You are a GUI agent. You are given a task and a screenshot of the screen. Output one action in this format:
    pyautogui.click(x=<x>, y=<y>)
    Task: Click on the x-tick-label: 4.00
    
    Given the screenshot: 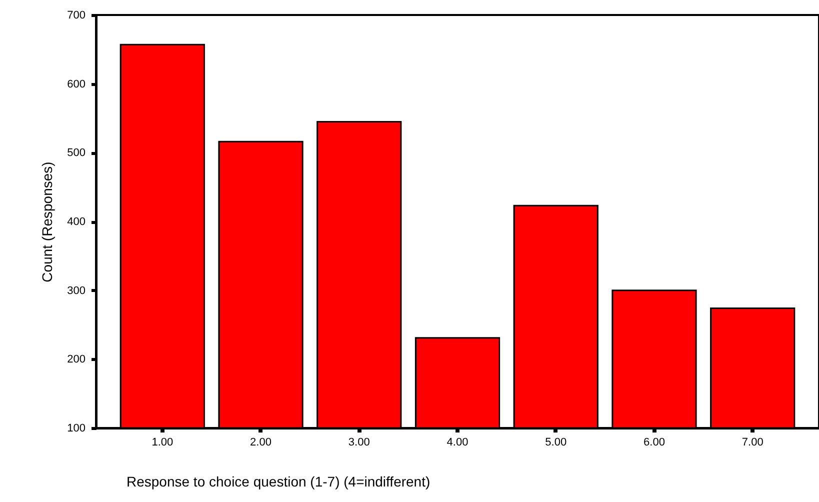 What is the action you would take?
    pyautogui.click(x=457, y=442)
    